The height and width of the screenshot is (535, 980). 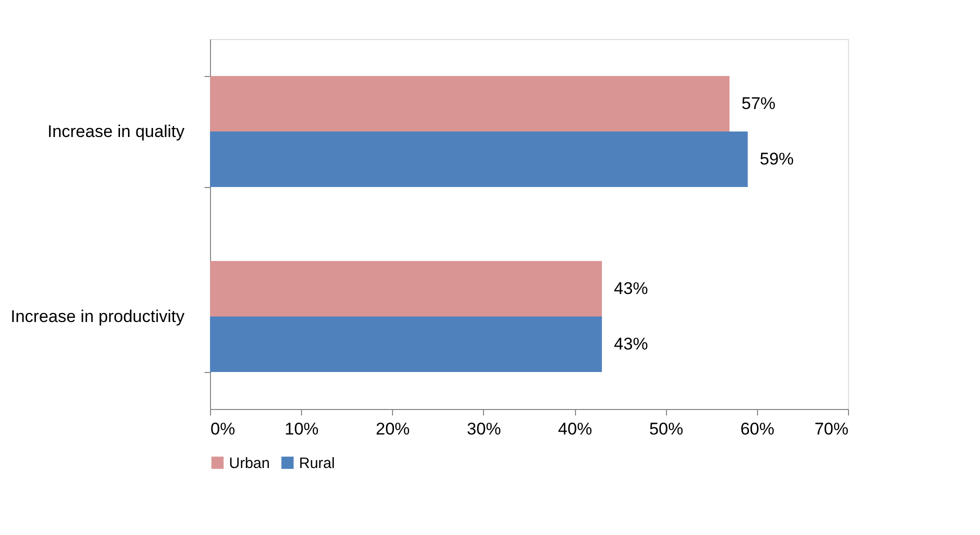 I want to click on x-tick-label: 20%, so click(x=393, y=429).